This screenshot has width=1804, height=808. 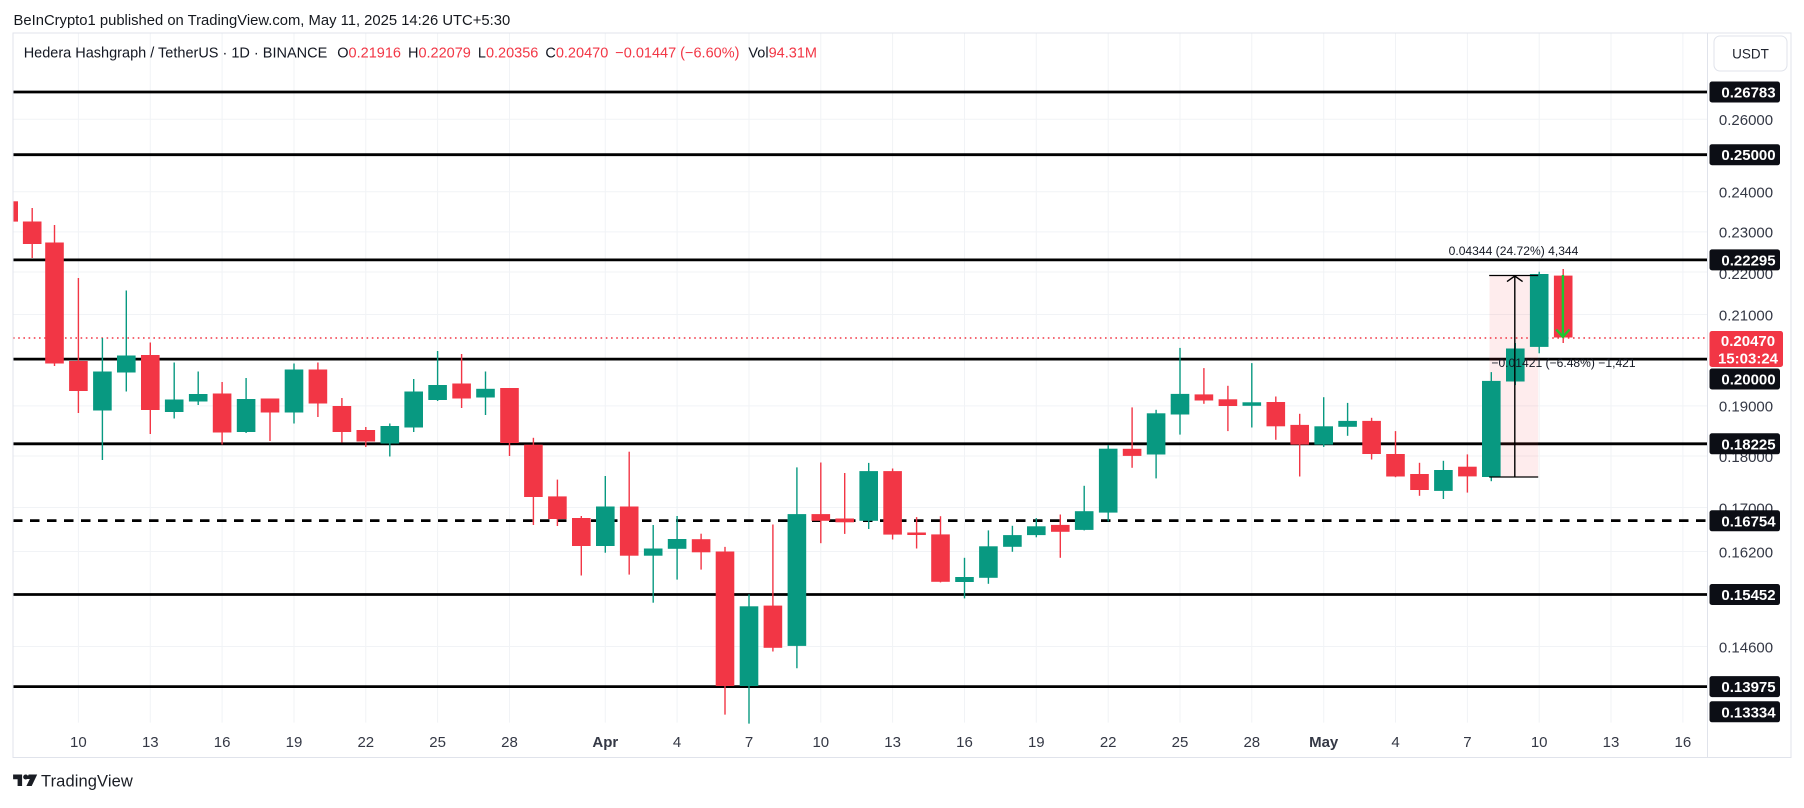 I want to click on svg-text: USDT, so click(x=1750, y=53).